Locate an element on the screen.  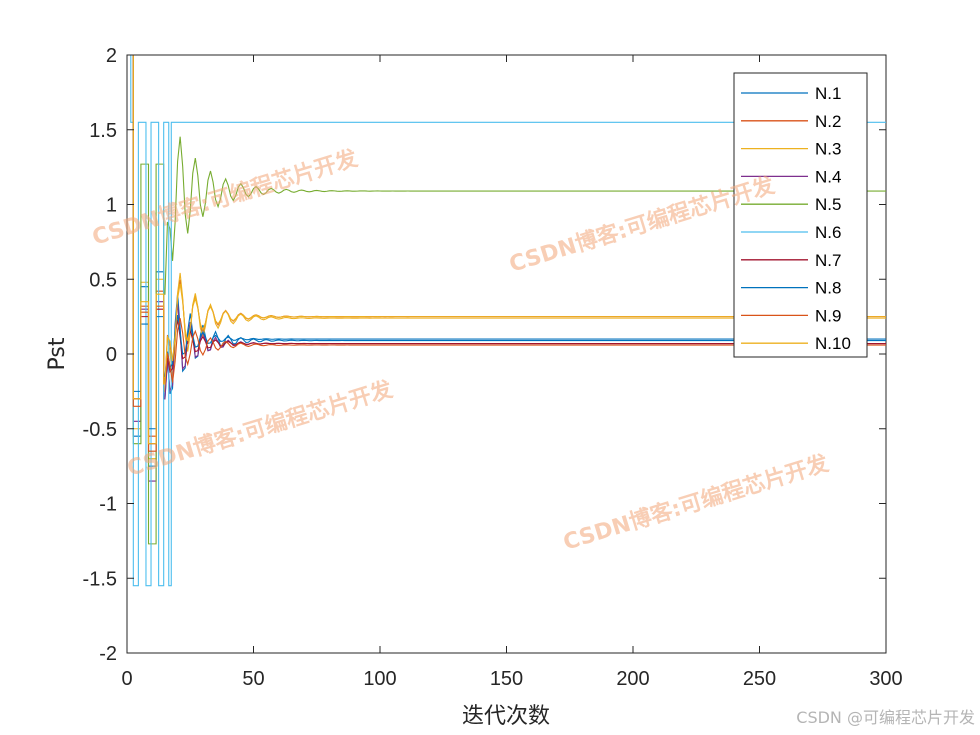
y-axis-label: Pst is located at coordinates (57, 353).